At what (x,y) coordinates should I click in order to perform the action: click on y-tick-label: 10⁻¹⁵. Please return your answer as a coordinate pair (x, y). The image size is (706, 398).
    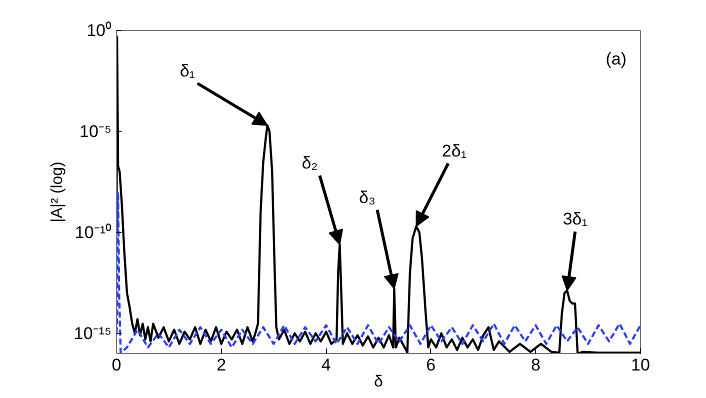
    Looking at the image, I should click on (93, 333).